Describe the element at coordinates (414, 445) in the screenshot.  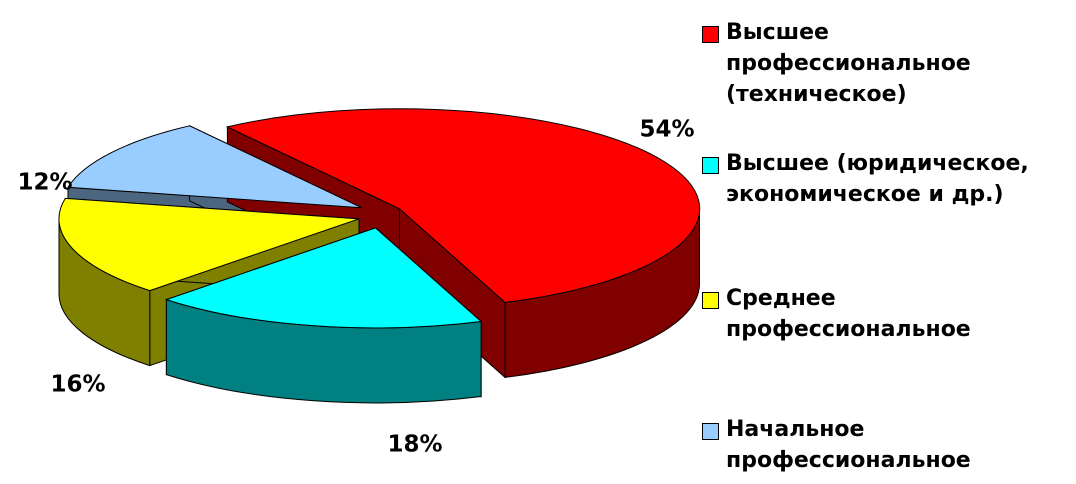
I see `data-label: 18%` at that location.